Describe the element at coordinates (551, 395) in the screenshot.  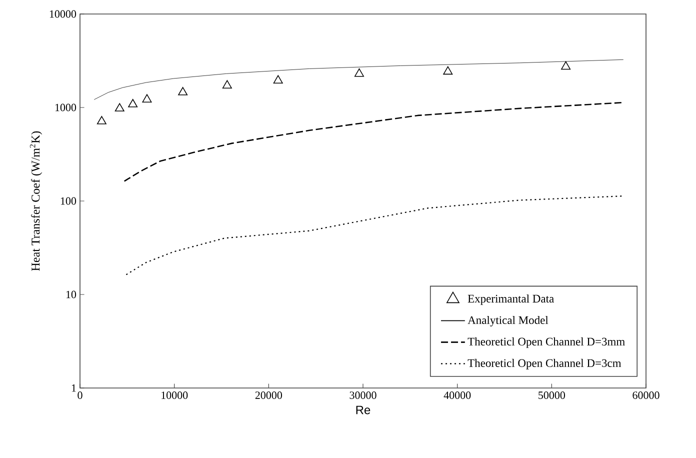
I see `x-tick-label: 50000` at that location.